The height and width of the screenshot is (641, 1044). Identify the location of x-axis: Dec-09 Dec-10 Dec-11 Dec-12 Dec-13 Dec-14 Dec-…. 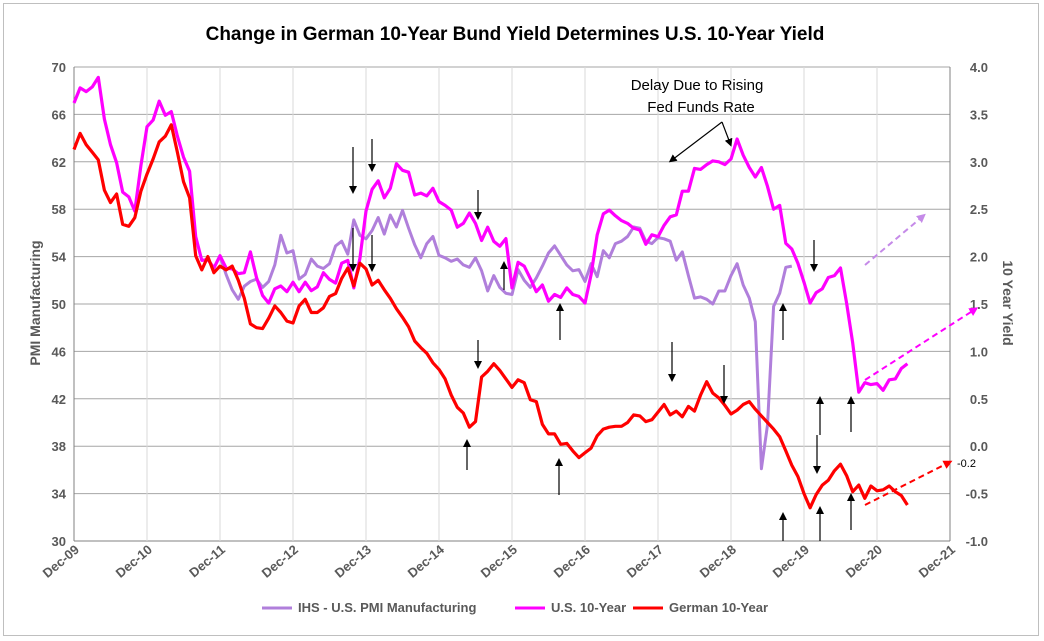
(499, 560).